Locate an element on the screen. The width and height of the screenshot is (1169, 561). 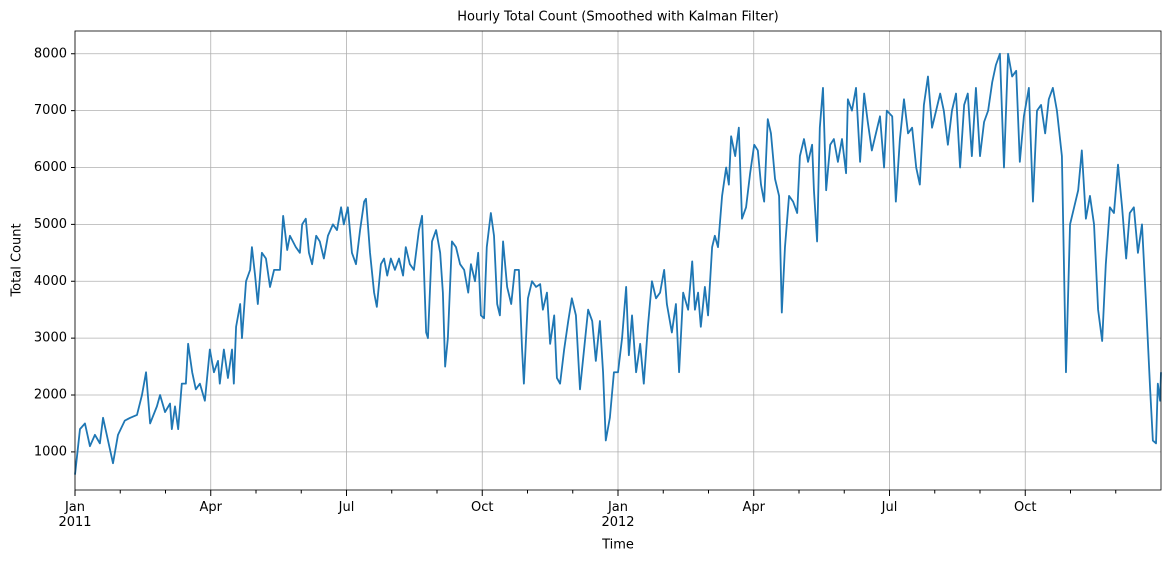
y-tick-label: 2000 is located at coordinates (50, 395).